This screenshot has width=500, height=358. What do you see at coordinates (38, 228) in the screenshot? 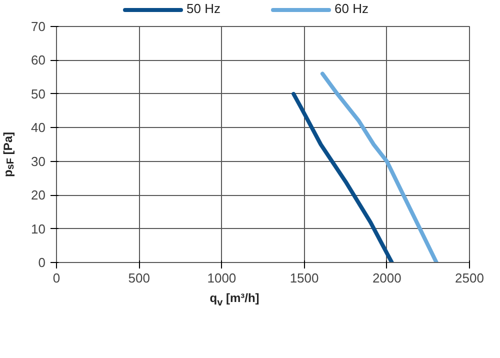
I see `y-tick-label: 10` at bounding box center [38, 228].